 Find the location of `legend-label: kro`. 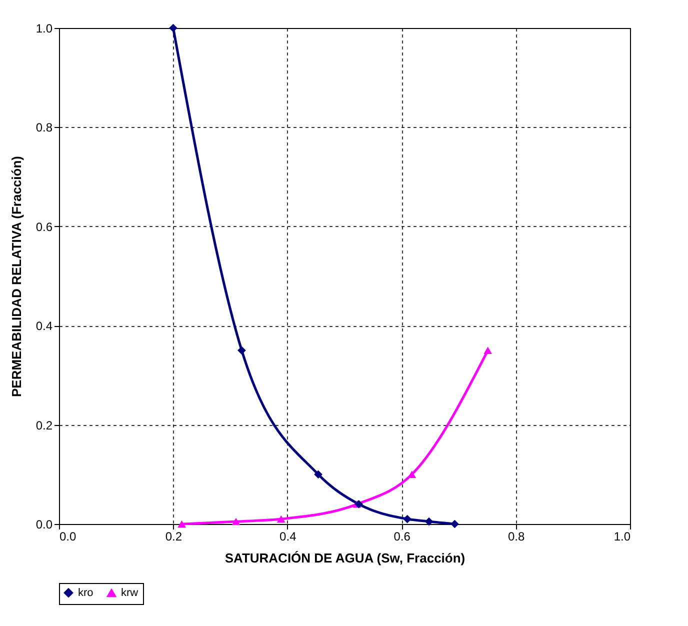

legend-label: kro is located at coordinates (86, 592).